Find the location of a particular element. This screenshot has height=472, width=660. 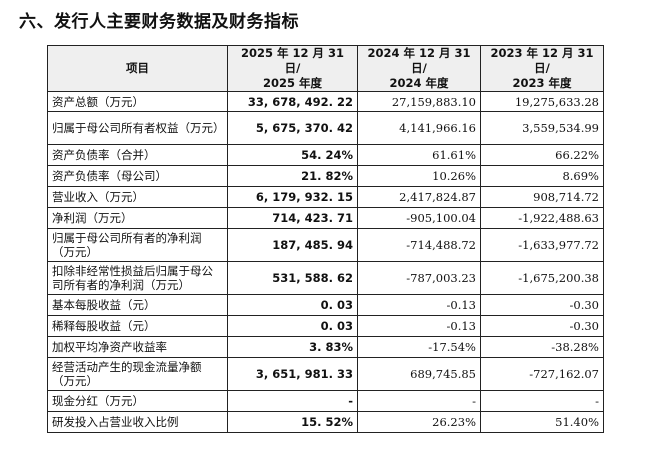

header-2023-line2: 2023 年度 is located at coordinates (542, 83).